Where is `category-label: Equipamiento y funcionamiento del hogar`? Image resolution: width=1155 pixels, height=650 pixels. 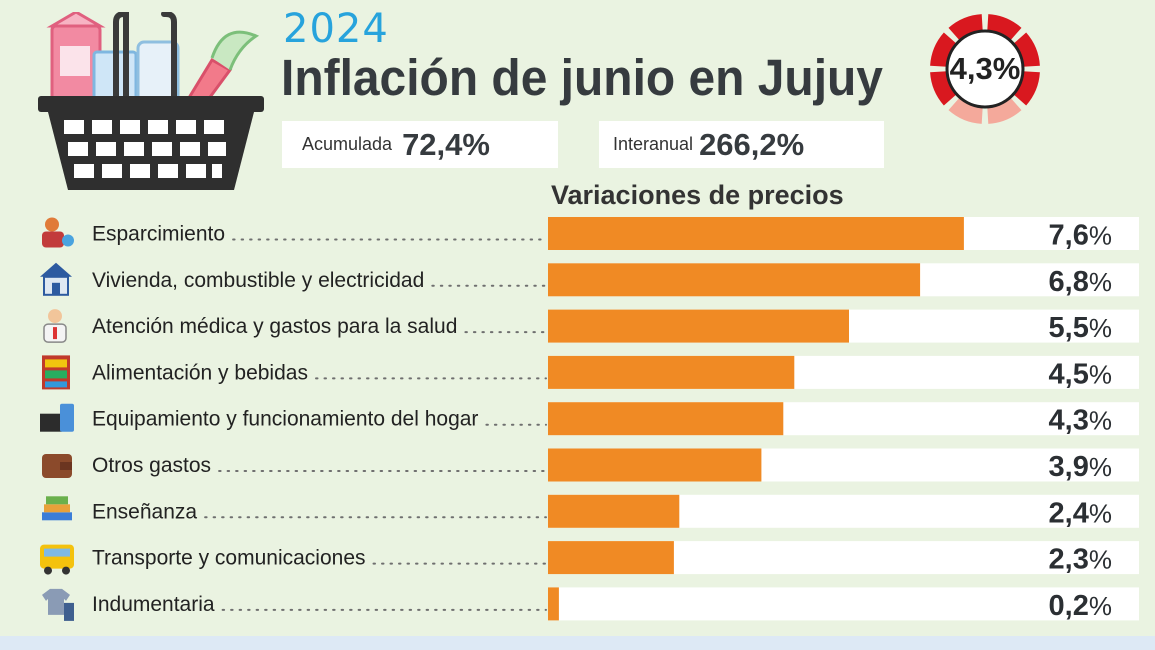
category-label: Equipamiento y funcionamiento del hogar is located at coordinates (285, 419).